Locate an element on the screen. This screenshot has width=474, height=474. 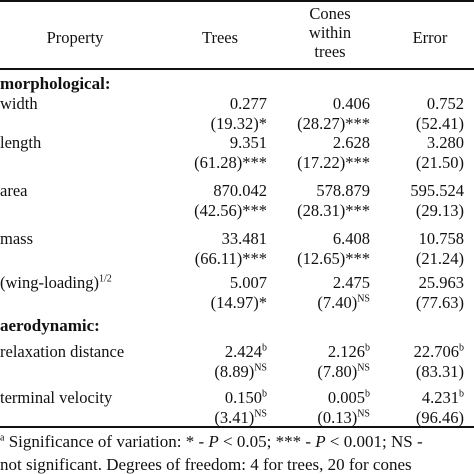
pct-cones: (17.22)*** is located at coordinates (333, 163).